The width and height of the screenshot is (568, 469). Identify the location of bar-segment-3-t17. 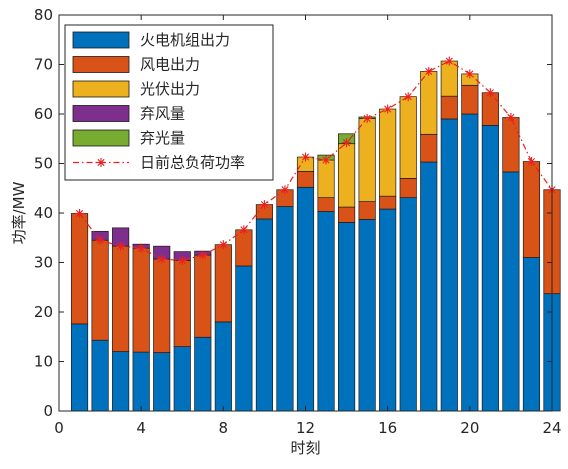
(408, 137).